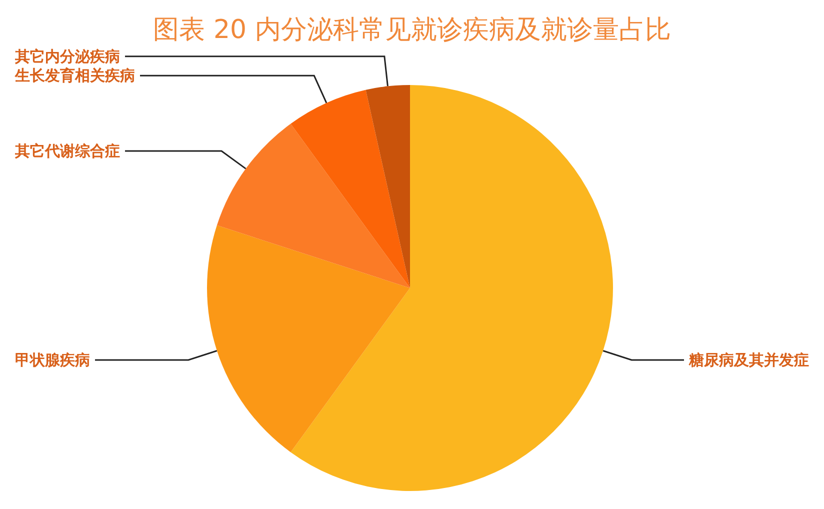  I want to click on chart-title: 图表 20 内分泌科常见就诊疾病及就诊量占比, so click(412, 30).